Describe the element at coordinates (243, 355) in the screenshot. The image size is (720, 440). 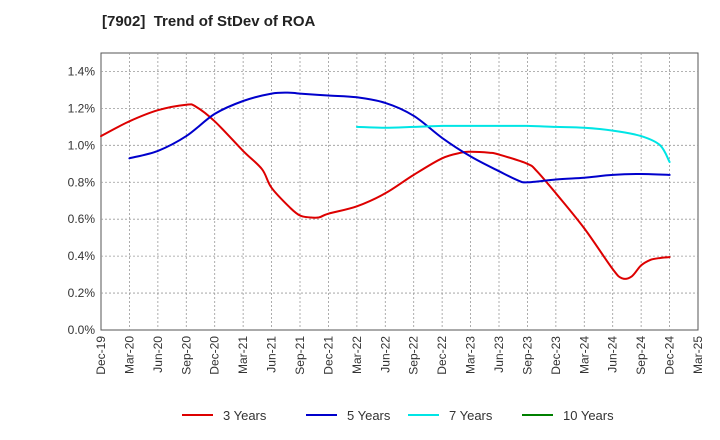
I see `x-tick-label: Mar-21` at that location.